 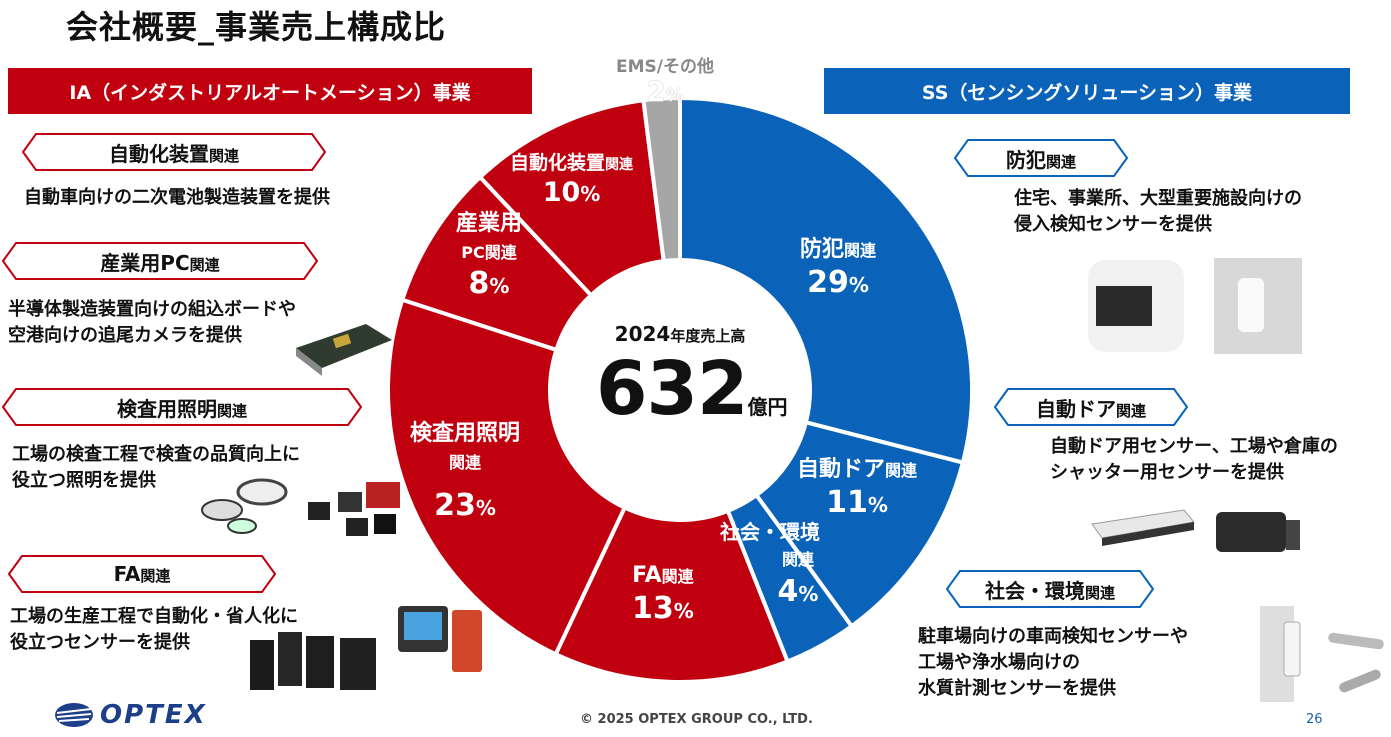 What do you see at coordinates (182, 407) in the screenshot?
I see `left-item-inspection-lighting-tag: 検査用照明関連` at bounding box center [182, 407].